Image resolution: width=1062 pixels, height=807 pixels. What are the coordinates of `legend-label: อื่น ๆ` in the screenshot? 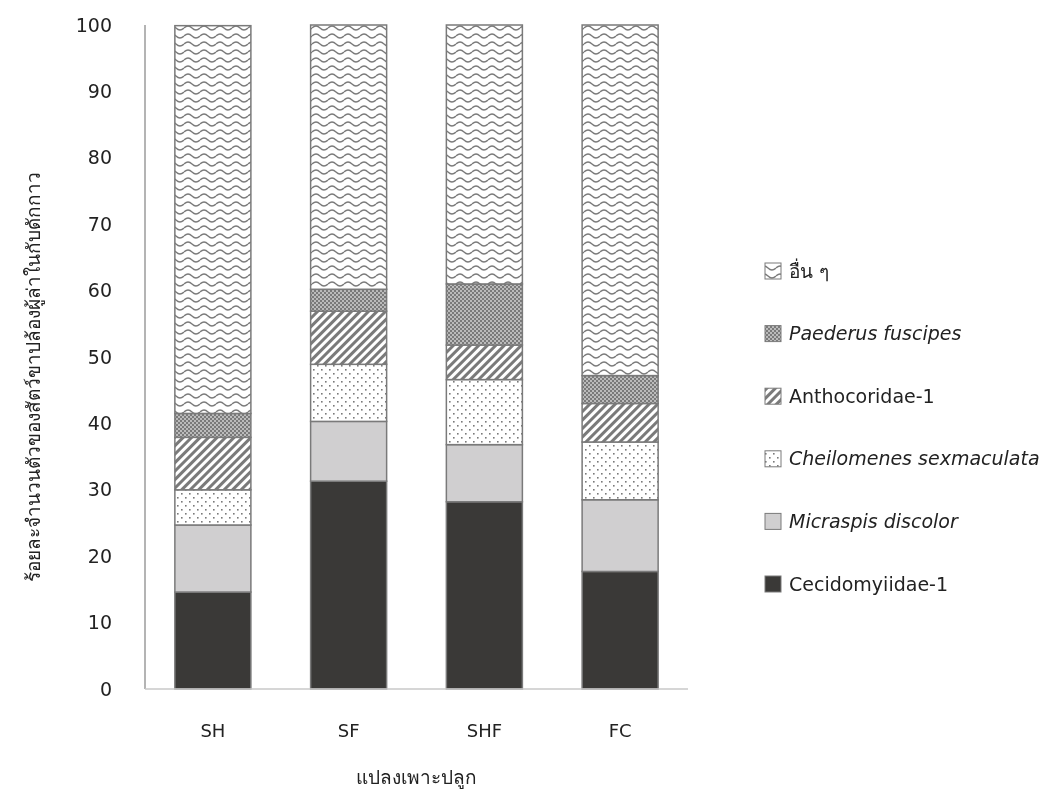 It's located at (809, 269).